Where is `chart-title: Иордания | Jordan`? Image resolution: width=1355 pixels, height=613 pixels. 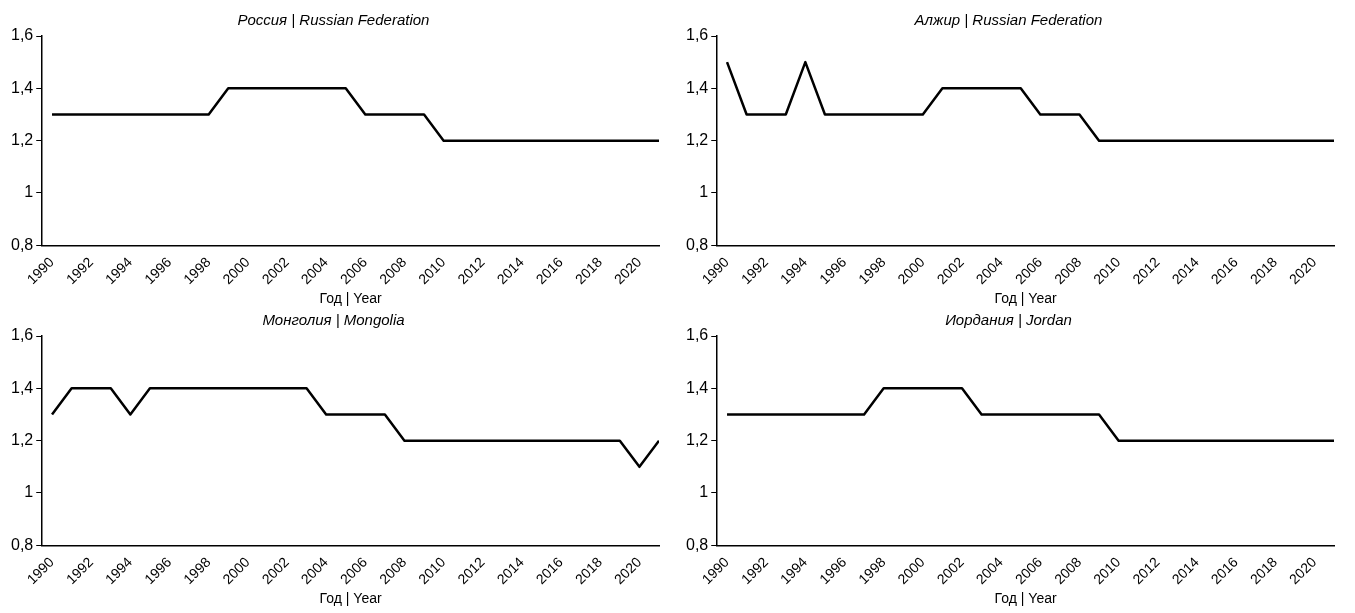 chart-title: Иордания | Jordan is located at coordinates (1008, 320).